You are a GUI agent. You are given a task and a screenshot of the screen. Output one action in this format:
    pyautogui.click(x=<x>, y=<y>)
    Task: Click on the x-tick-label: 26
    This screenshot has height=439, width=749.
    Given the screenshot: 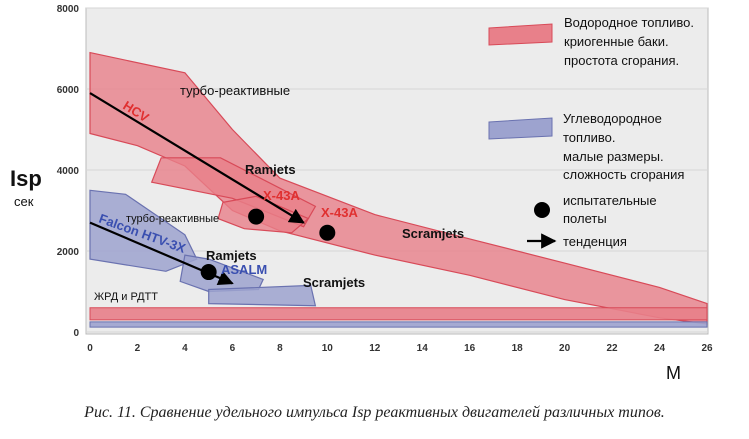 What is the action you would take?
    pyautogui.click(x=707, y=348)
    